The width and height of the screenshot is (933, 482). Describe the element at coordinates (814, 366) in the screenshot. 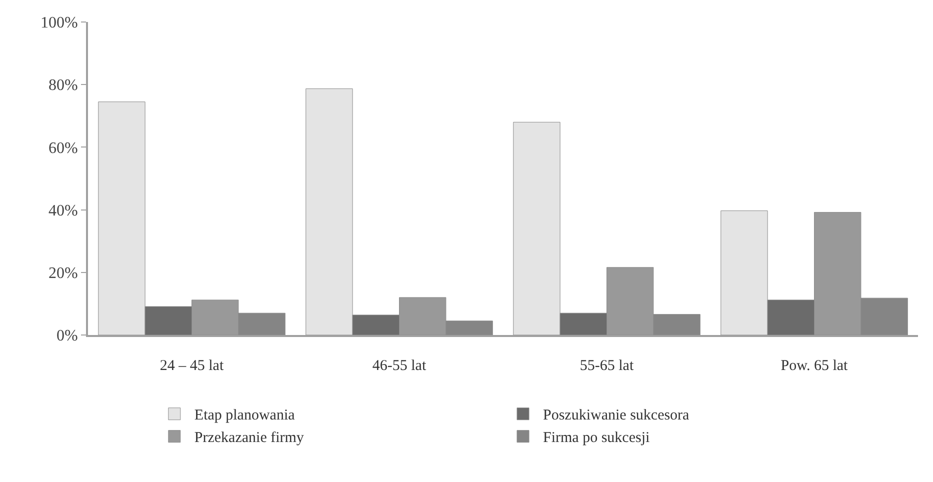

I see `x-tick-label: Pow. 65 lat` at that location.